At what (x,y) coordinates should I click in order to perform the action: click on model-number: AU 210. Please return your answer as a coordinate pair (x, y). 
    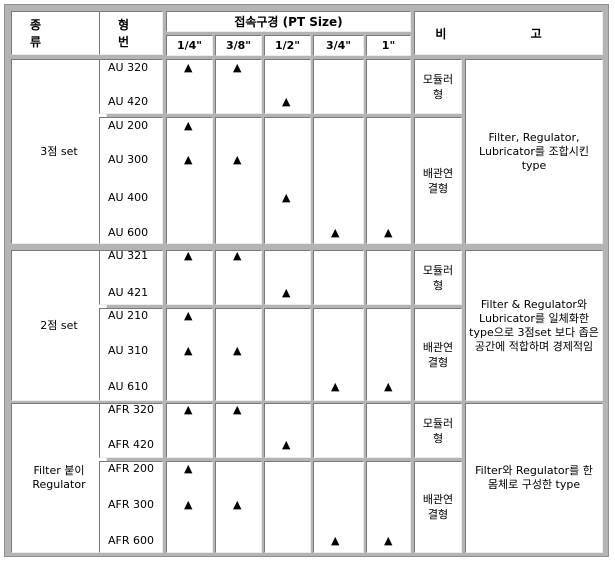
    Looking at the image, I should click on (128, 315).